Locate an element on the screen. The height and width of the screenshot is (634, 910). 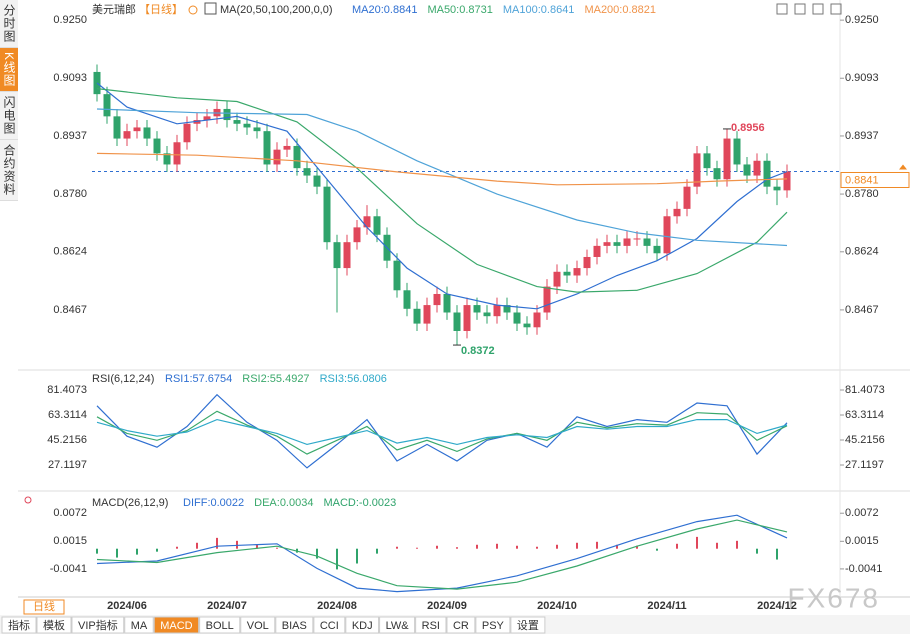
toolbar-item: VIP指标 is located at coordinates (98, 625).